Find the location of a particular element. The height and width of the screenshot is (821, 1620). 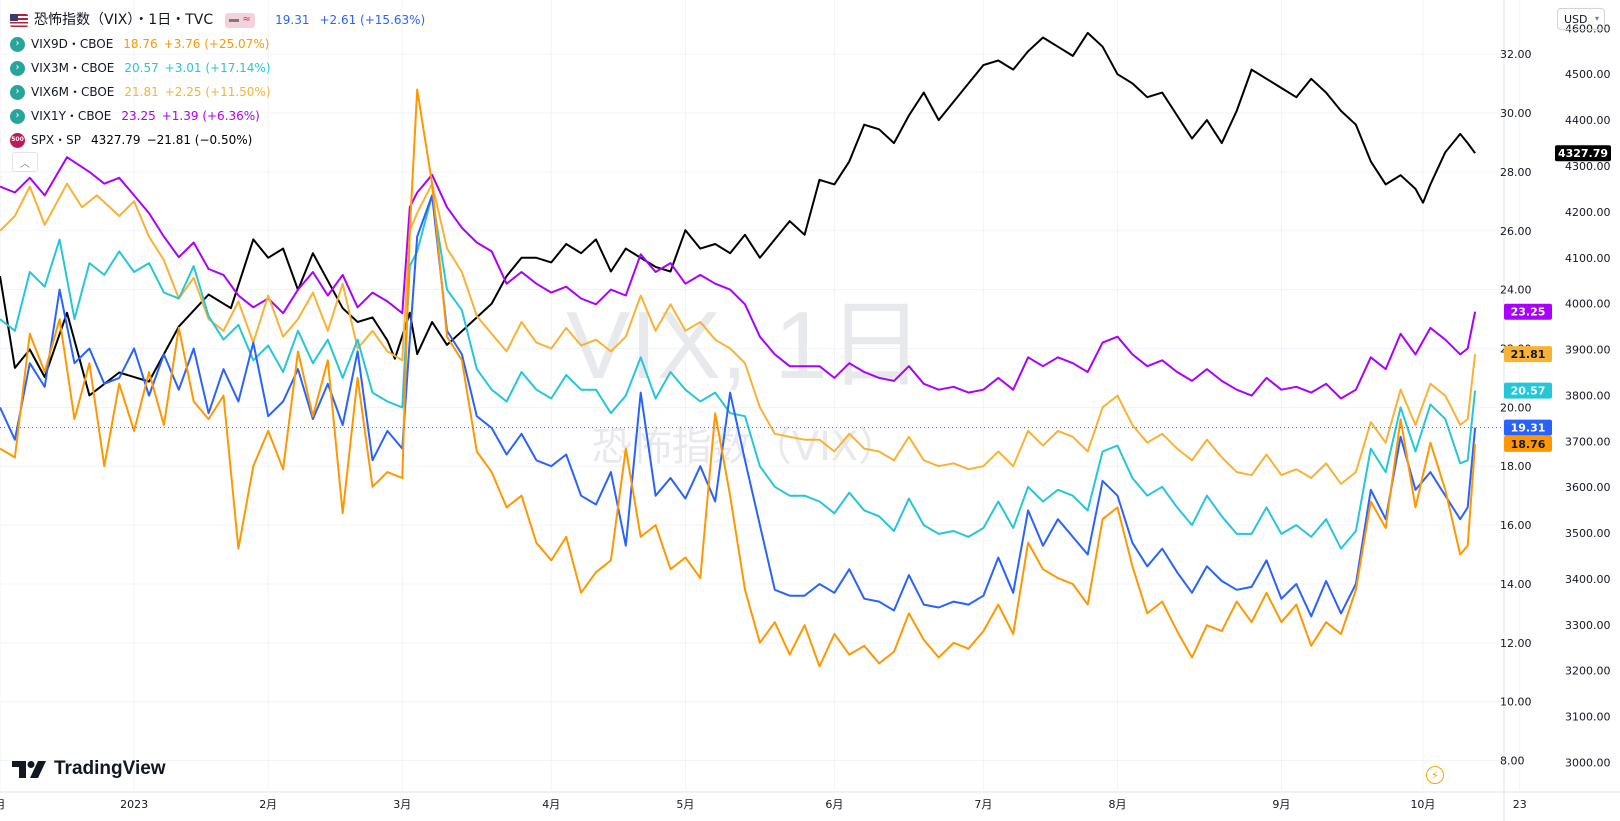

chevron-up-icon: ︿ is located at coordinates (25, 164).